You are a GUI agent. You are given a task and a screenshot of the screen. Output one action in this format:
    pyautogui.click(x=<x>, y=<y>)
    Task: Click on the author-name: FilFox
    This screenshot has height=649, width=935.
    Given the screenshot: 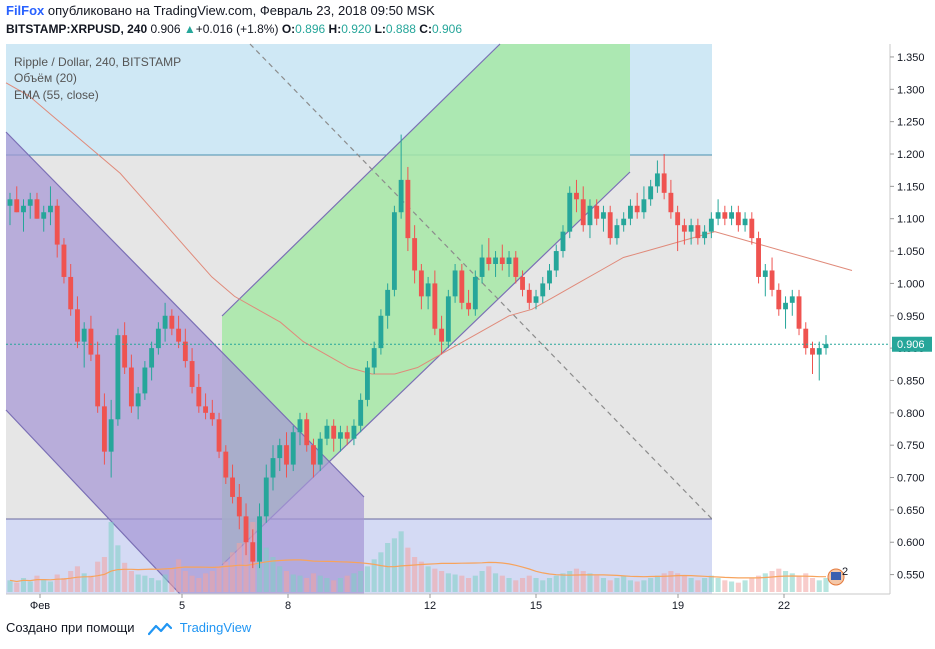 What is the action you would take?
    pyautogui.click(x=25, y=10)
    